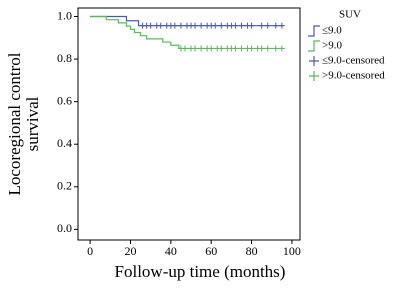  What do you see at coordinates (171, 251) in the screenshot?
I see `x-tick-label: 40` at bounding box center [171, 251].